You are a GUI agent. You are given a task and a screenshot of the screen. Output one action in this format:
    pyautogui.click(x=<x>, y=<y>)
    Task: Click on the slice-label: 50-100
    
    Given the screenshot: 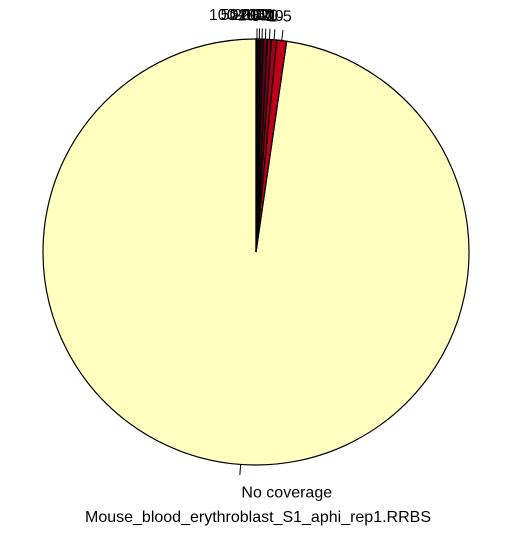 What is the action you would take?
    pyautogui.click(x=246, y=15)
    